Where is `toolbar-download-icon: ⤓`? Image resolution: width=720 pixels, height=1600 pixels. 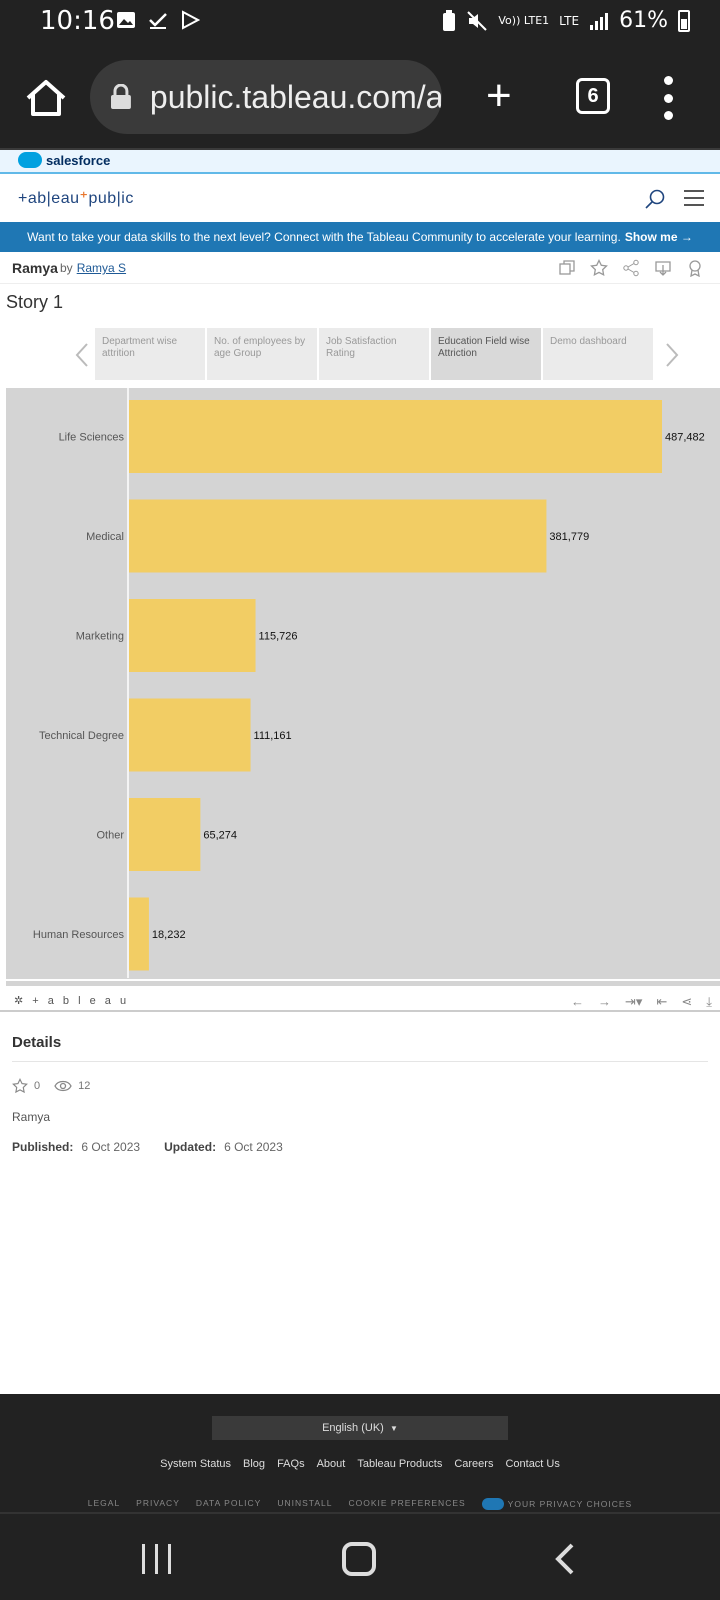 toolbar-download-icon: ⤓ is located at coordinates (709, 1001).